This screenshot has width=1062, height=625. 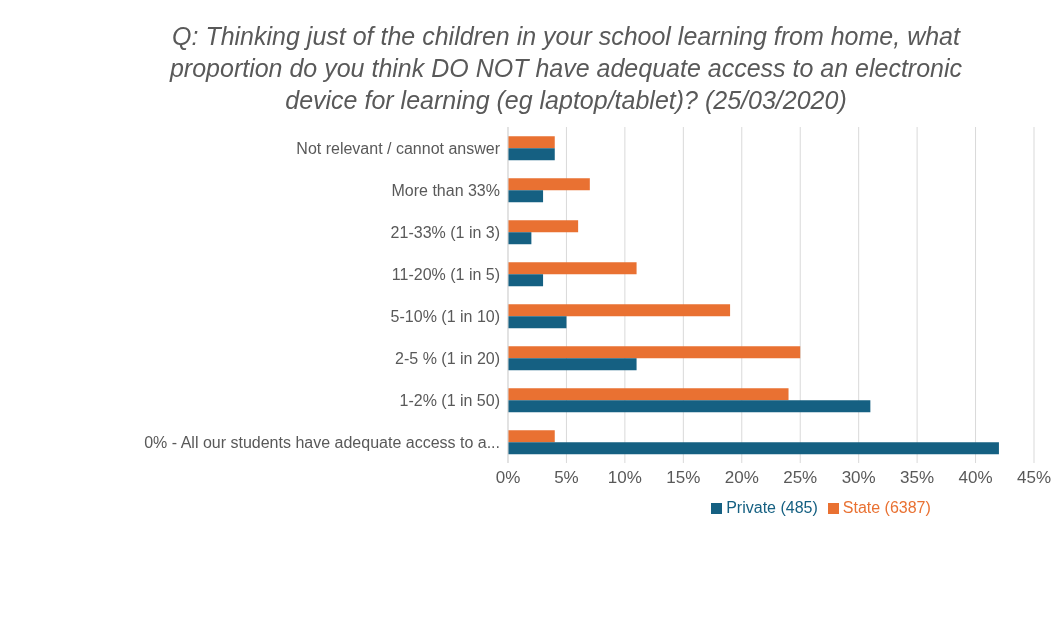 What do you see at coordinates (508, 478) in the screenshot?
I see `x-tick-label: 0%` at bounding box center [508, 478].